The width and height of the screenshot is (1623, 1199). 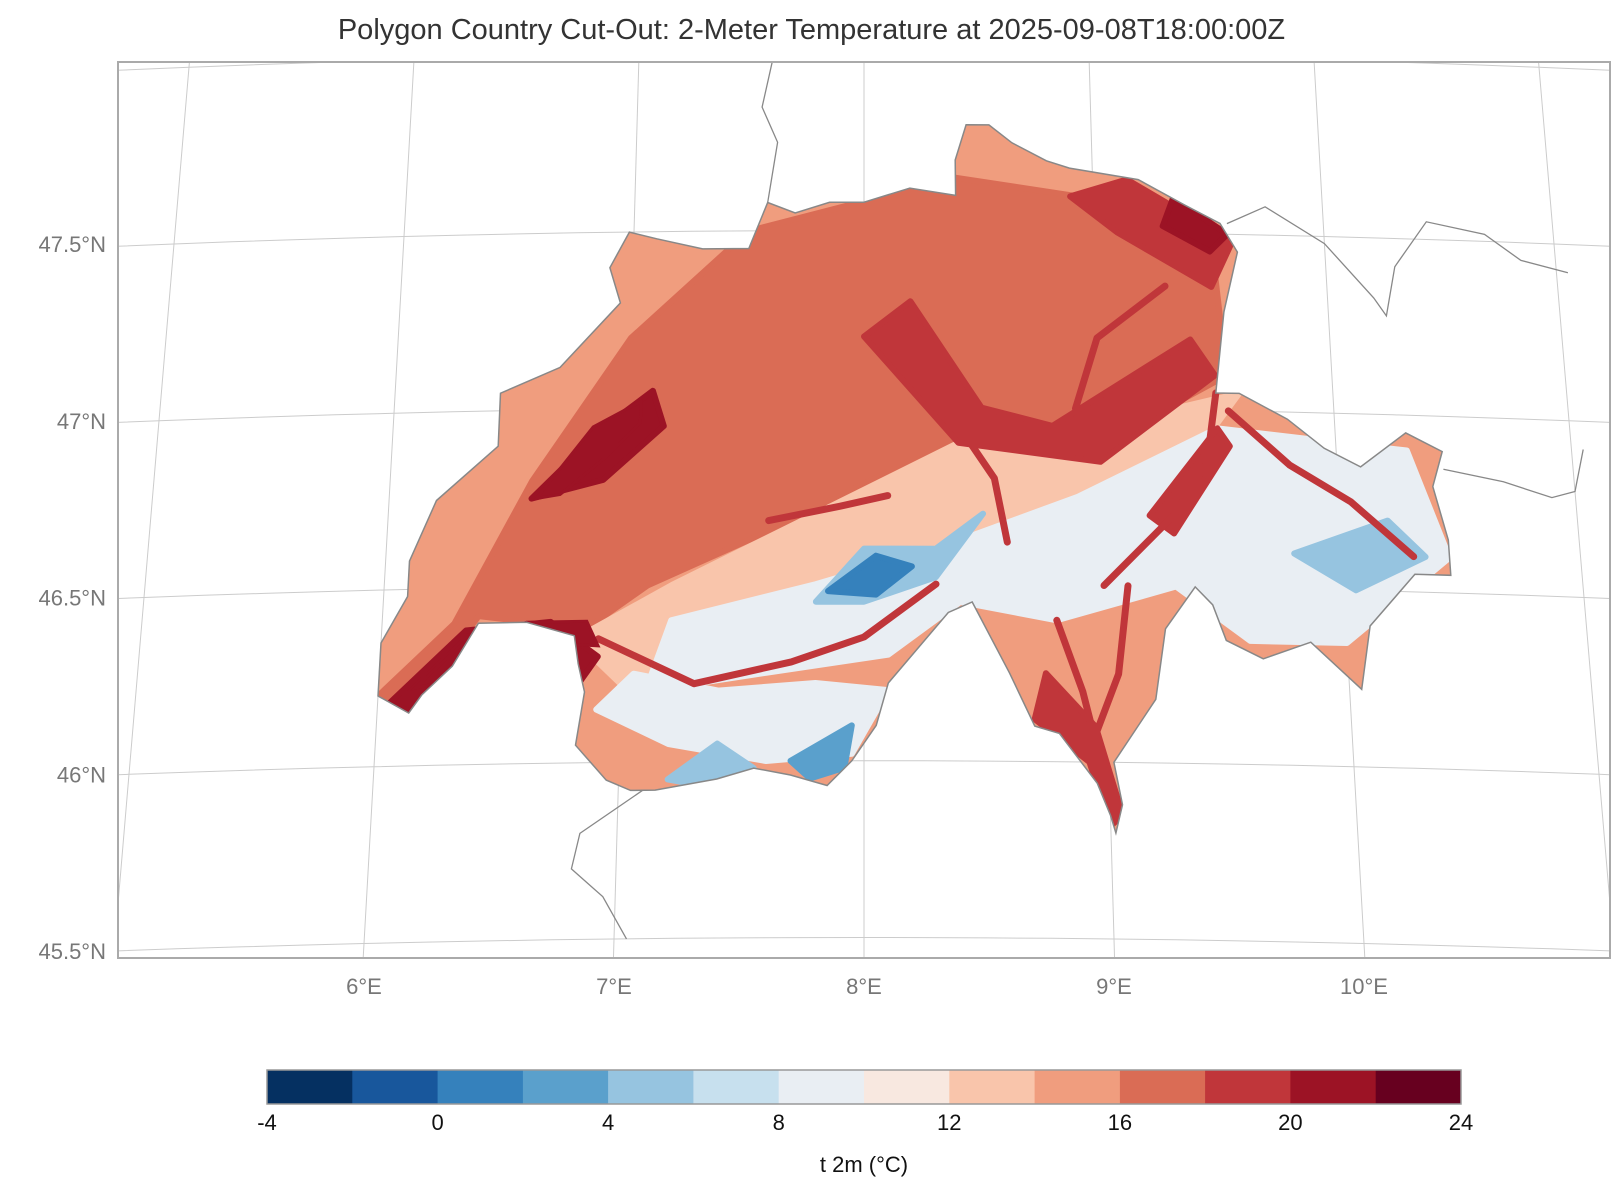 What do you see at coordinates (81, 774) in the screenshot?
I see `latitude-tick-label: 46°N` at bounding box center [81, 774].